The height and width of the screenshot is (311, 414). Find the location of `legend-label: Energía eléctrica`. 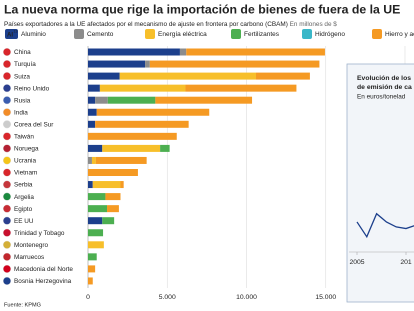

legend-label: Energía eléctrica is located at coordinates (182, 34).